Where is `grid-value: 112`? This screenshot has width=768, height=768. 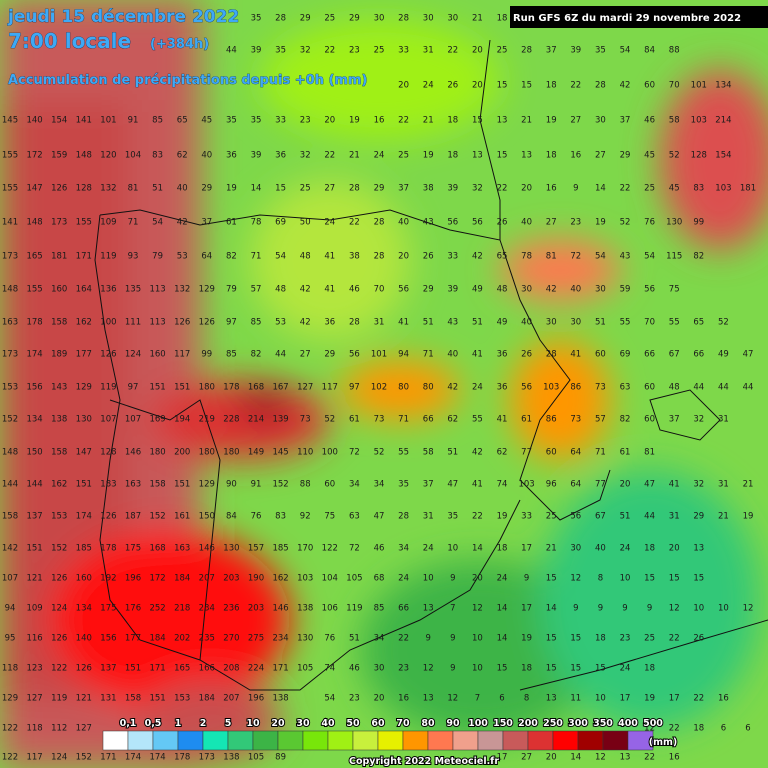 grid-value: 112 is located at coordinates (59, 729).